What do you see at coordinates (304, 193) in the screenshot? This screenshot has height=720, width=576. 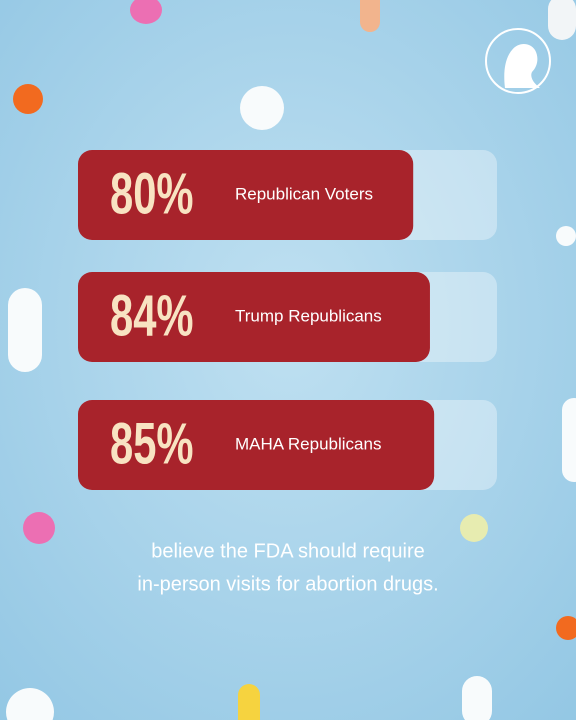 I see `category-label: Republican Voters` at bounding box center [304, 193].